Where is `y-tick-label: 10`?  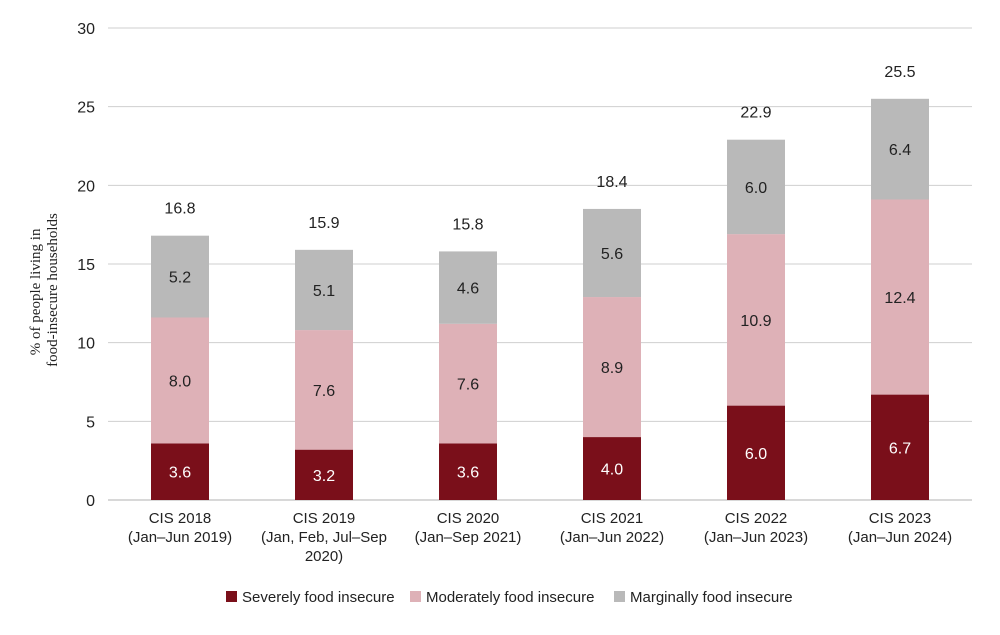 y-tick-label: 10 is located at coordinates (86, 344).